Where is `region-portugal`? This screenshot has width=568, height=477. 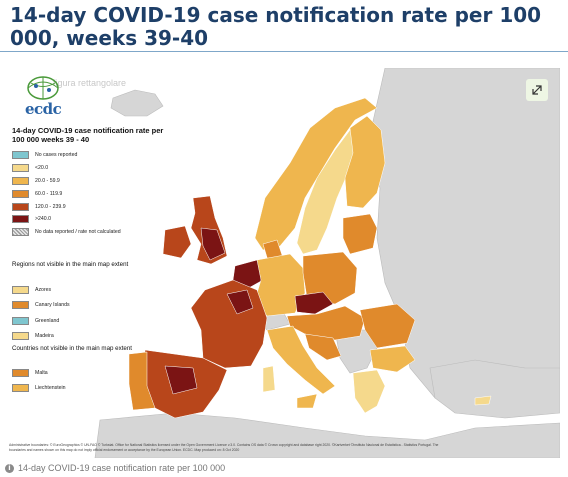
region-portugal is located at coordinates (142, 381).